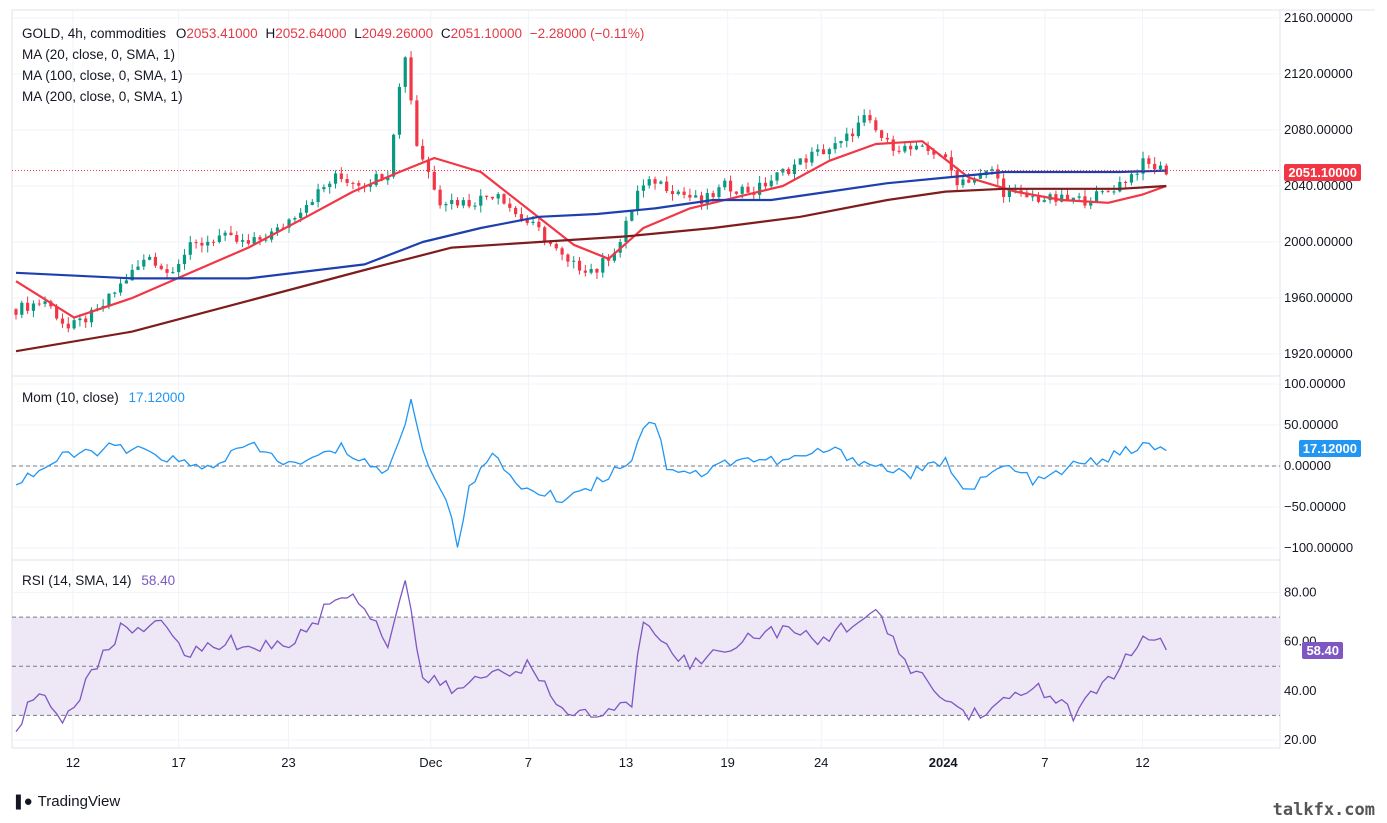 This screenshot has height=823, width=1387. Describe the element at coordinates (156, 397) in the screenshot. I see `momentum-value: 17.12000` at that location.